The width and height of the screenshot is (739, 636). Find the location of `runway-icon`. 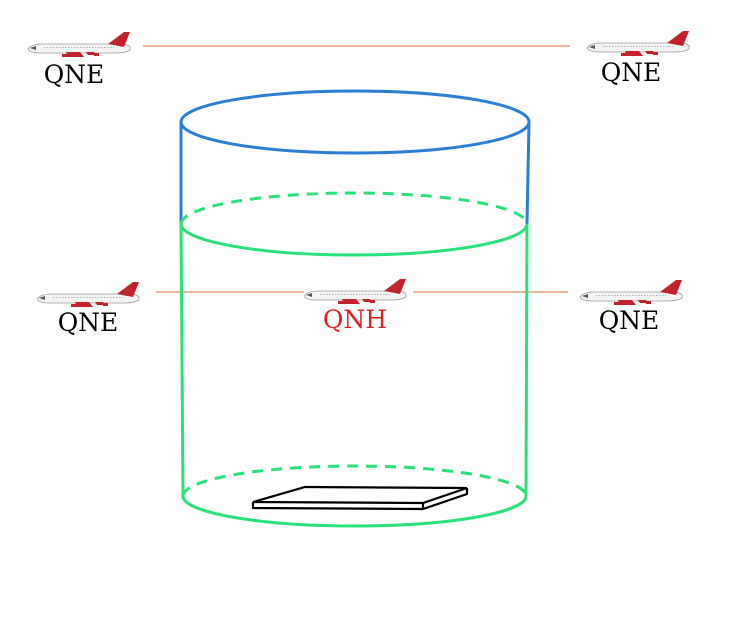

runway-icon is located at coordinates (360, 498).